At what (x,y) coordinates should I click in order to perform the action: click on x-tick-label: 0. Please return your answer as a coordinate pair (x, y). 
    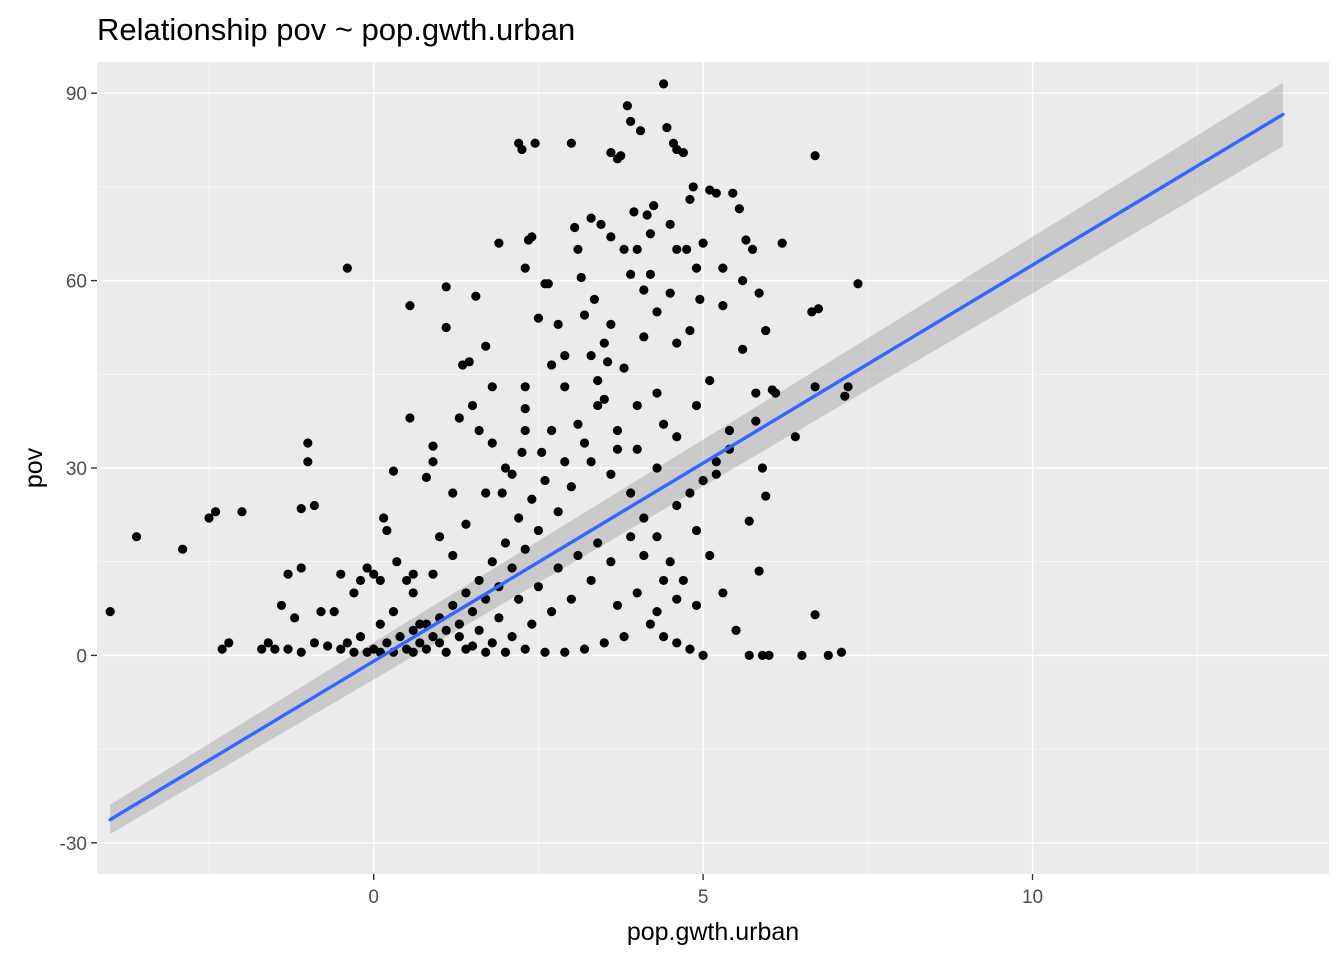
    Looking at the image, I should click on (373, 897).